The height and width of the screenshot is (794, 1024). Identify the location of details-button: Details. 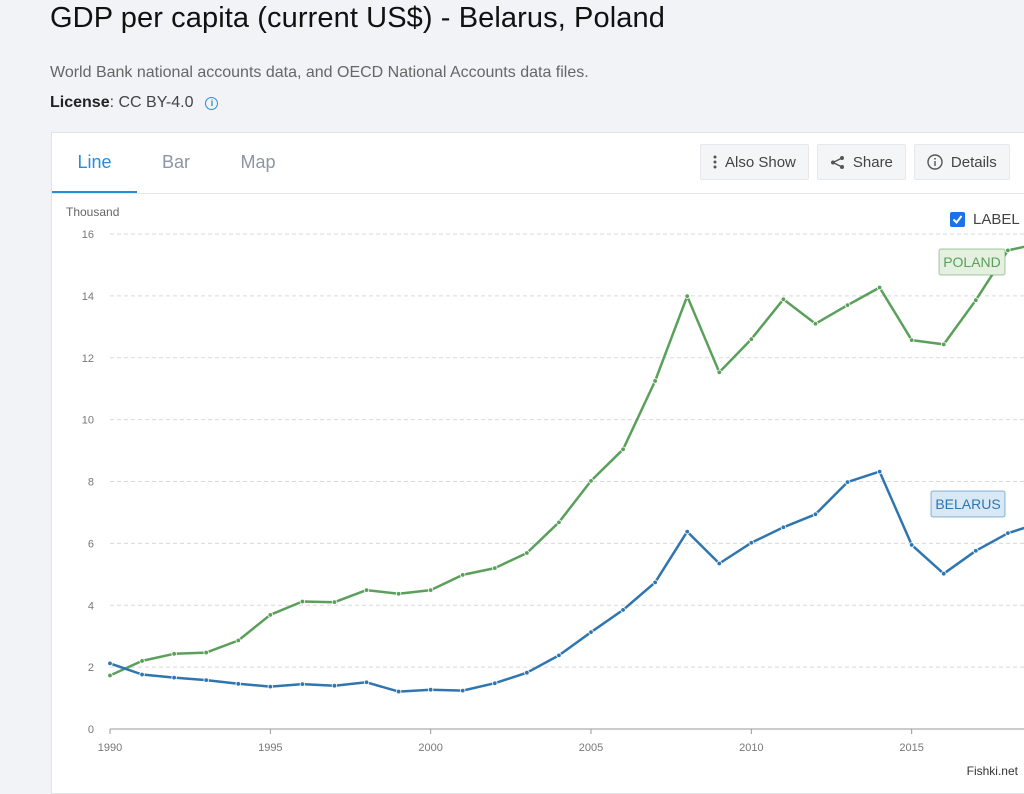
(961, 162).